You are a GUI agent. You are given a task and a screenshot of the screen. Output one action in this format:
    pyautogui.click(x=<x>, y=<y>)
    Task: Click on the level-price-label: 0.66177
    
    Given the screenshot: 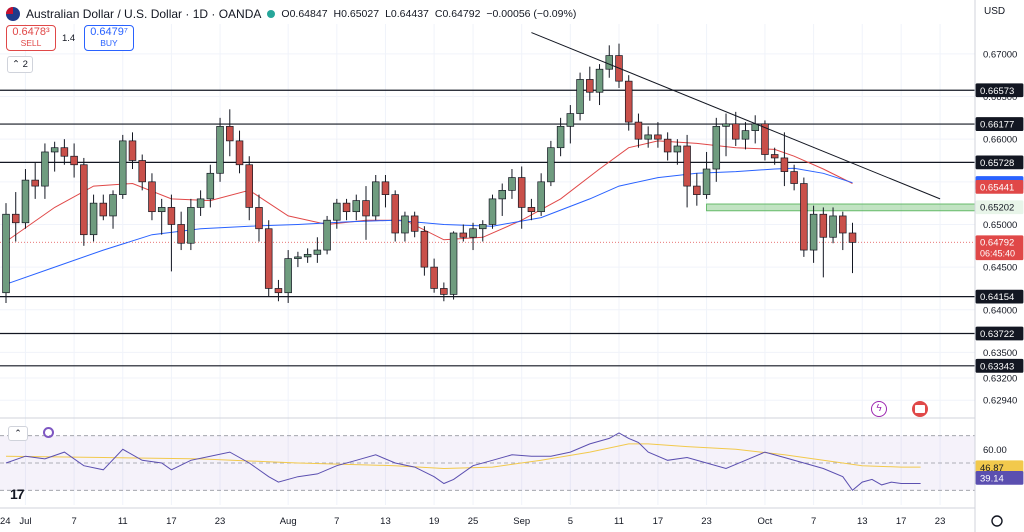 What is the action you would take?
    pyautogui.click(x=997, y=125)
    